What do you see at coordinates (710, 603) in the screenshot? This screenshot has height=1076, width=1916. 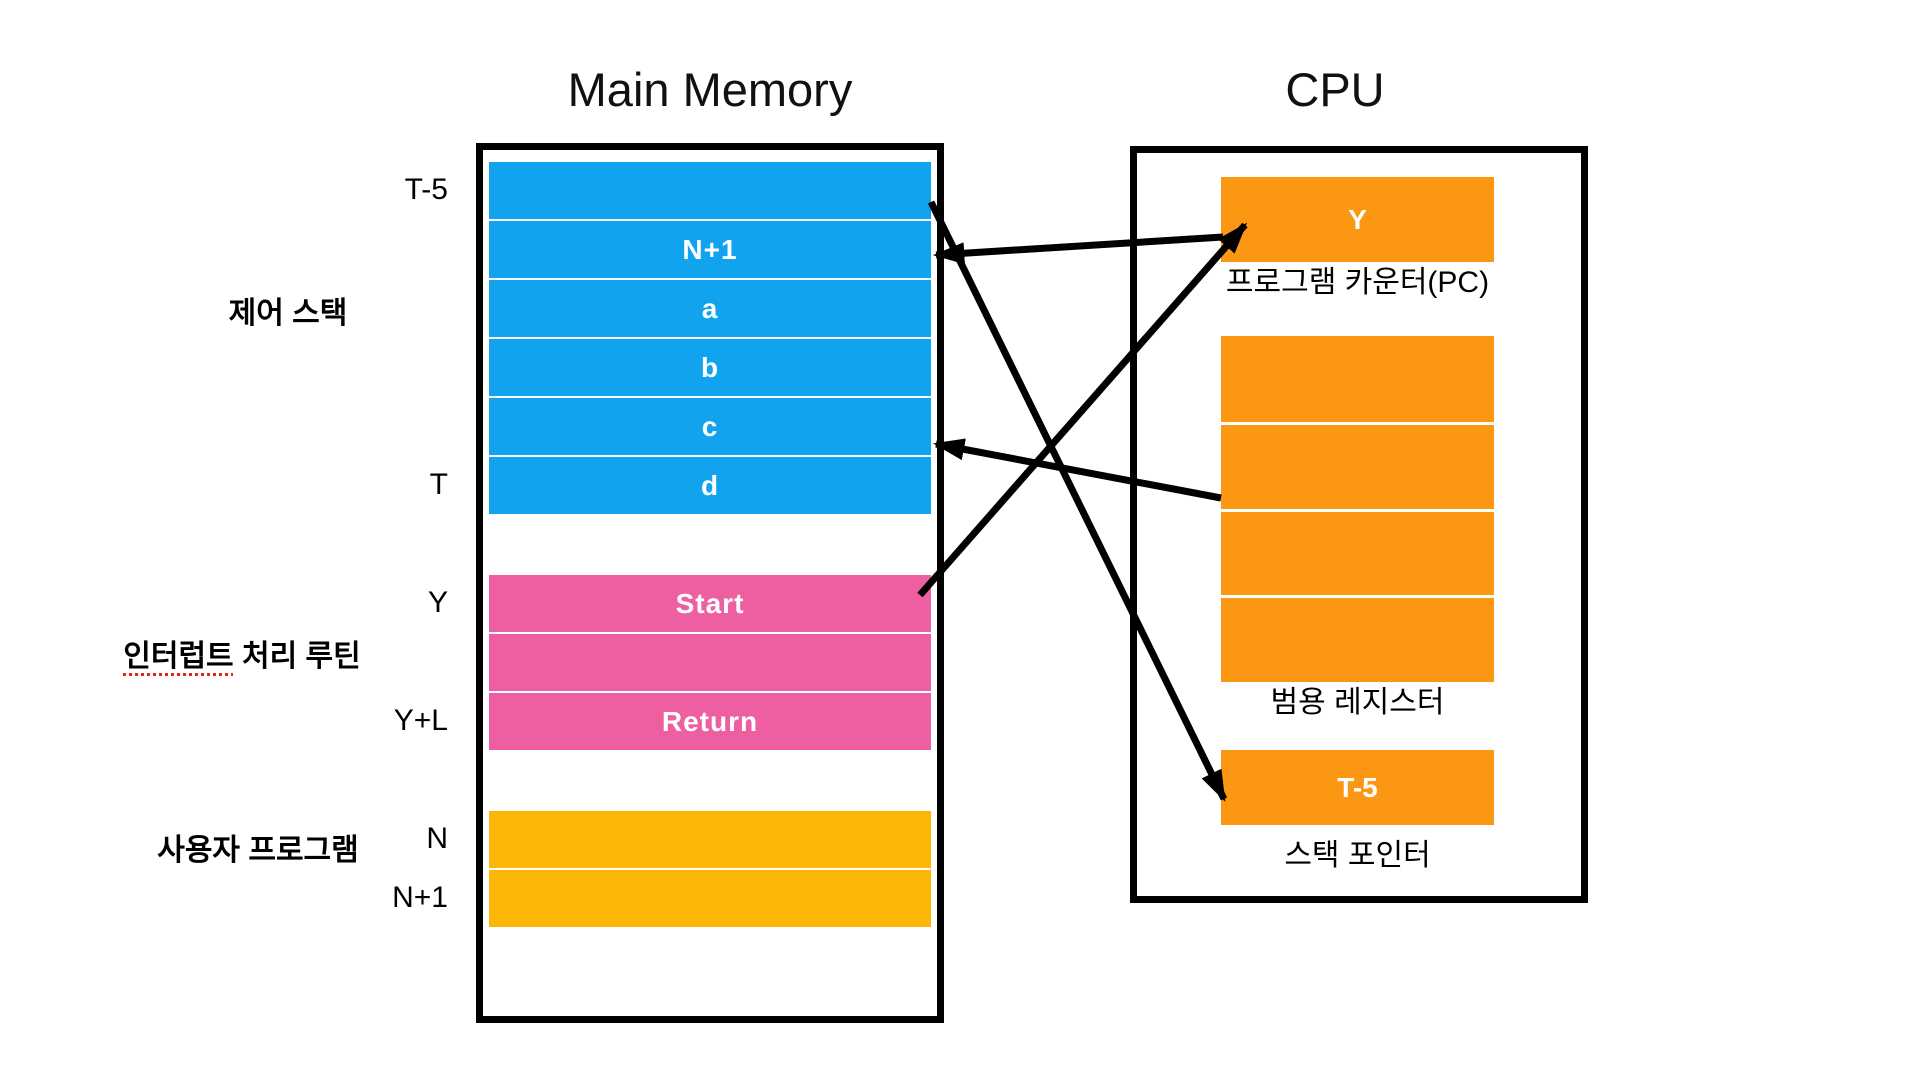 I see `memory-row-start: Start` at bounding box center [710, 603].